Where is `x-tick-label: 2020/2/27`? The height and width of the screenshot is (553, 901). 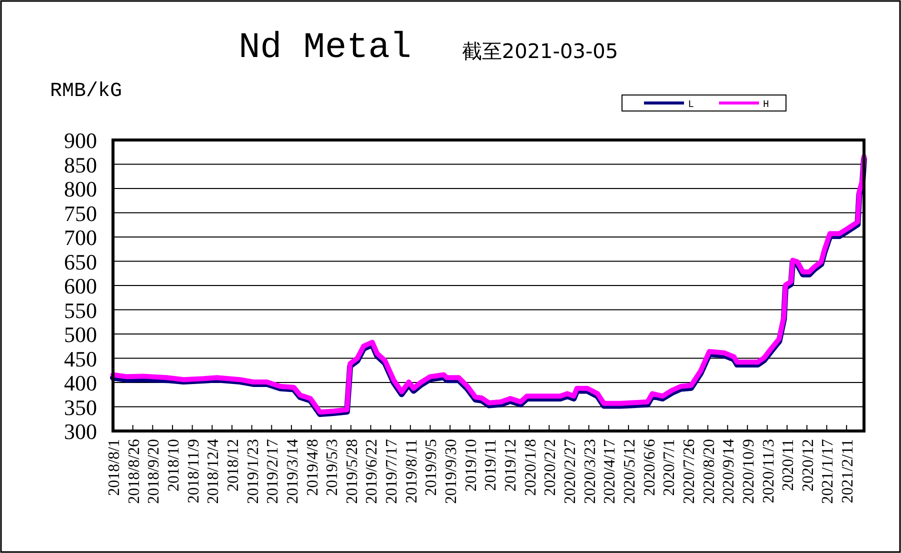 x-tick-label: 2020/2/27 is located at coordinates (570, 471).